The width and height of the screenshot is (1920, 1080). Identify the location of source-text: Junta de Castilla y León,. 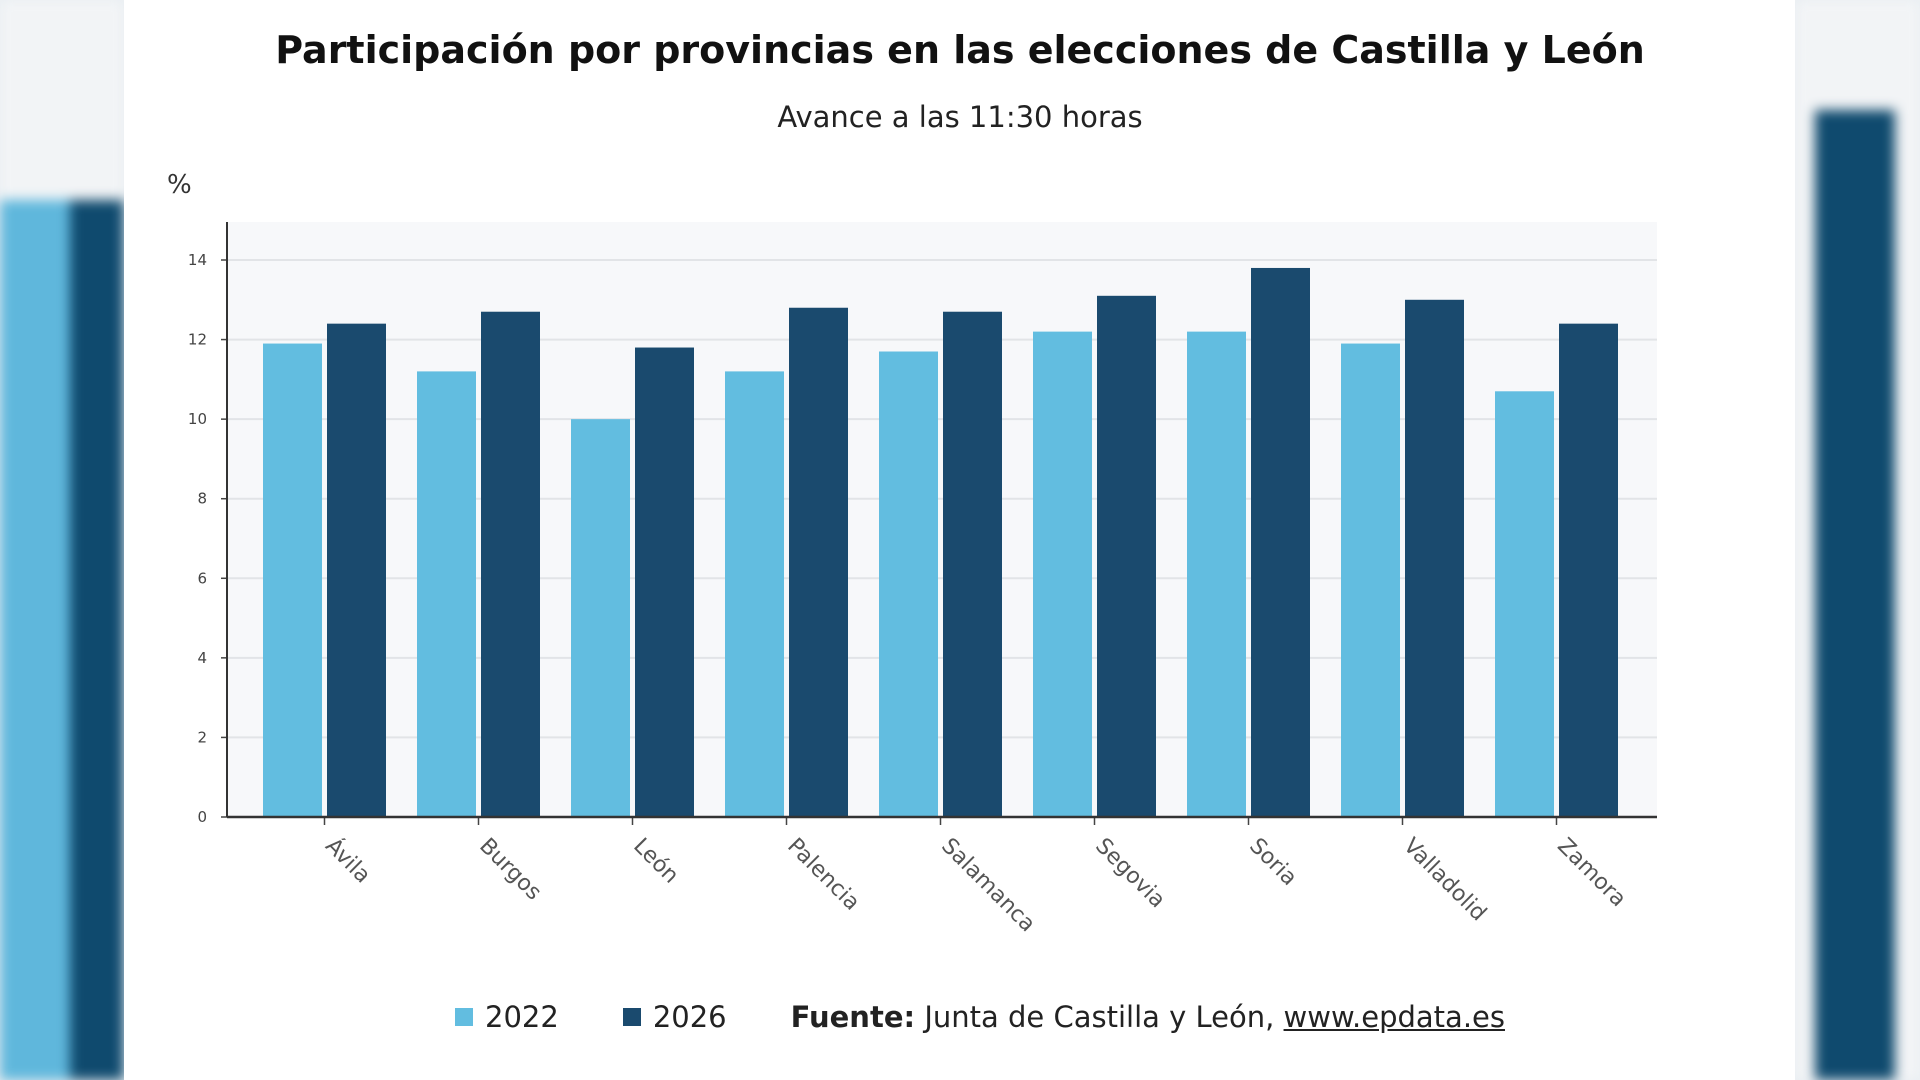
(1099, 1017).